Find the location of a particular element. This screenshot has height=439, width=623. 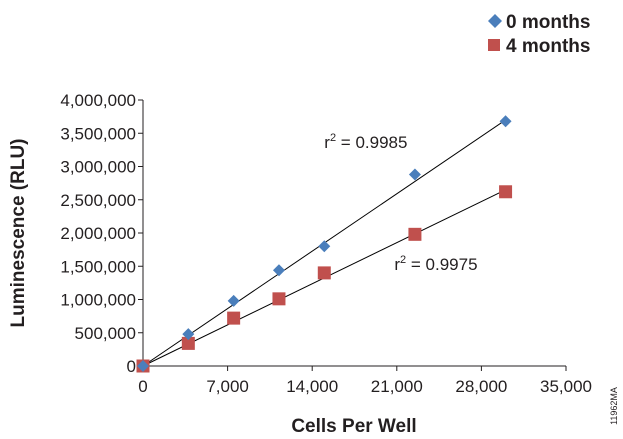

y-tick-label: 2,000,000 is located at coordinates (98, 233).